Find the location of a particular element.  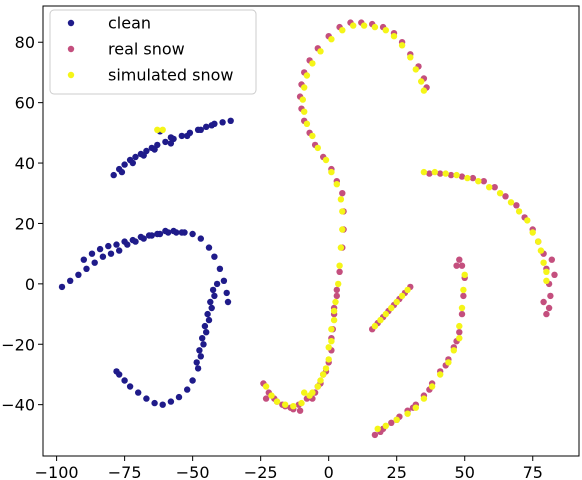

legend: clean real snow simulated snow is located at coordinates (153, 52).